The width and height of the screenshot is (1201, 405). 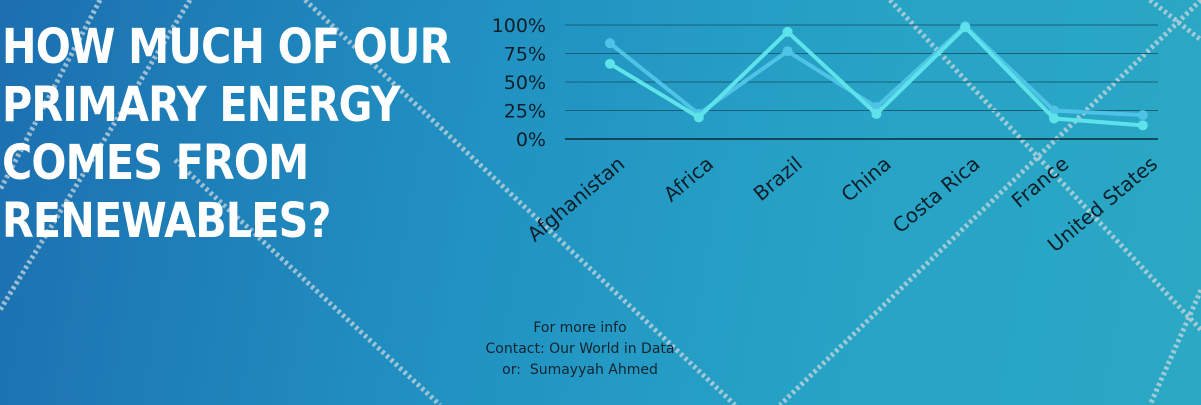 What do you see at coordinates (576, 198) in the screenshot?
I see `x-tick-label: Afghanistan` at bounding box center [576, 198].